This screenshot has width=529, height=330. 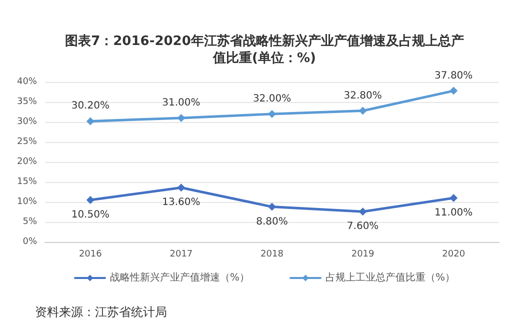 What do you see at coordinates (264, 49) in the screenshot?
I see `chart-title: 图表7：2016-2020年江苏省战略性新兴产业产值增速及占规上总产值比重(单位：%)` at bounding box center [264, 49].